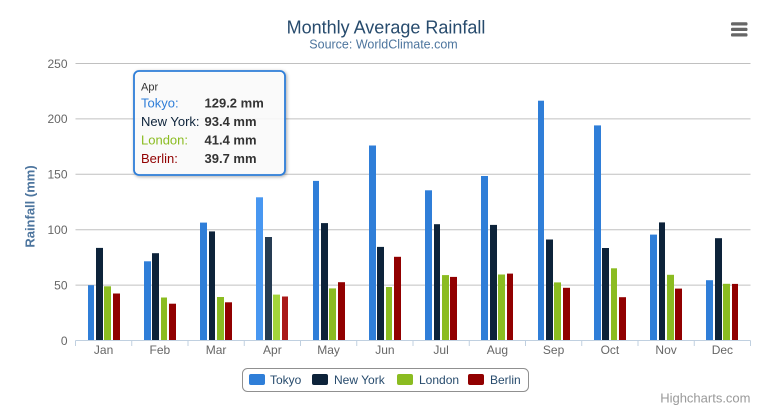 The height and width of the screenshot is (416, 769). Describe the element at coordinates (386, 28) in the screenshot. I see `svg-text: Monthly Average Rainfall` at that location.